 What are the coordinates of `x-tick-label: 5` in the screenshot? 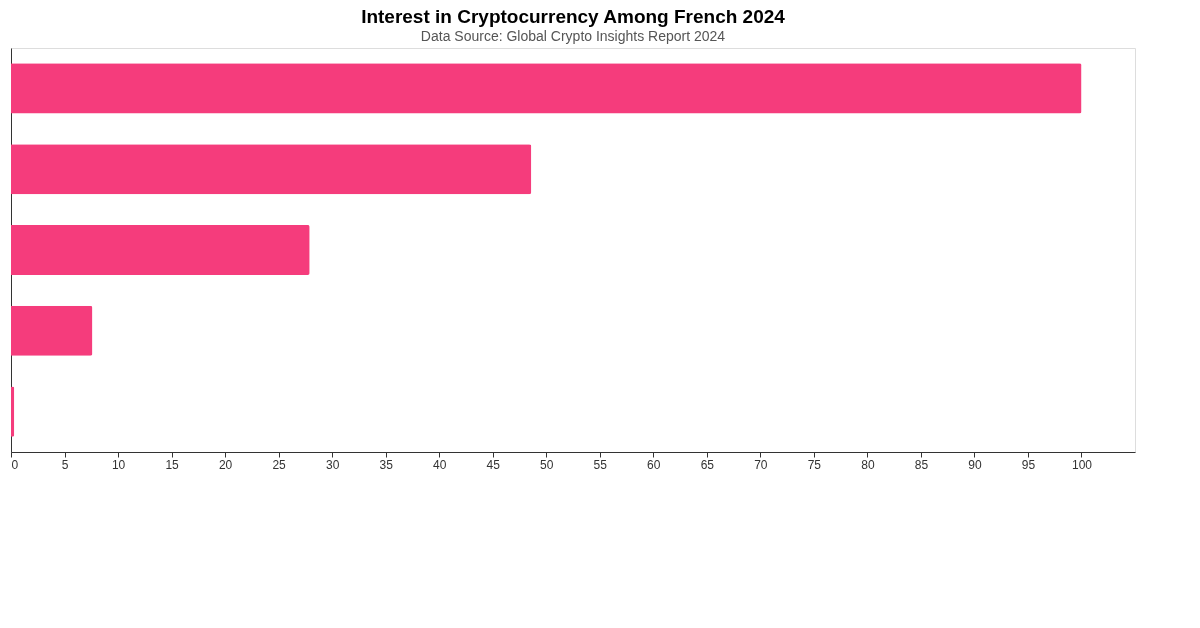 It's located at (65, 464).